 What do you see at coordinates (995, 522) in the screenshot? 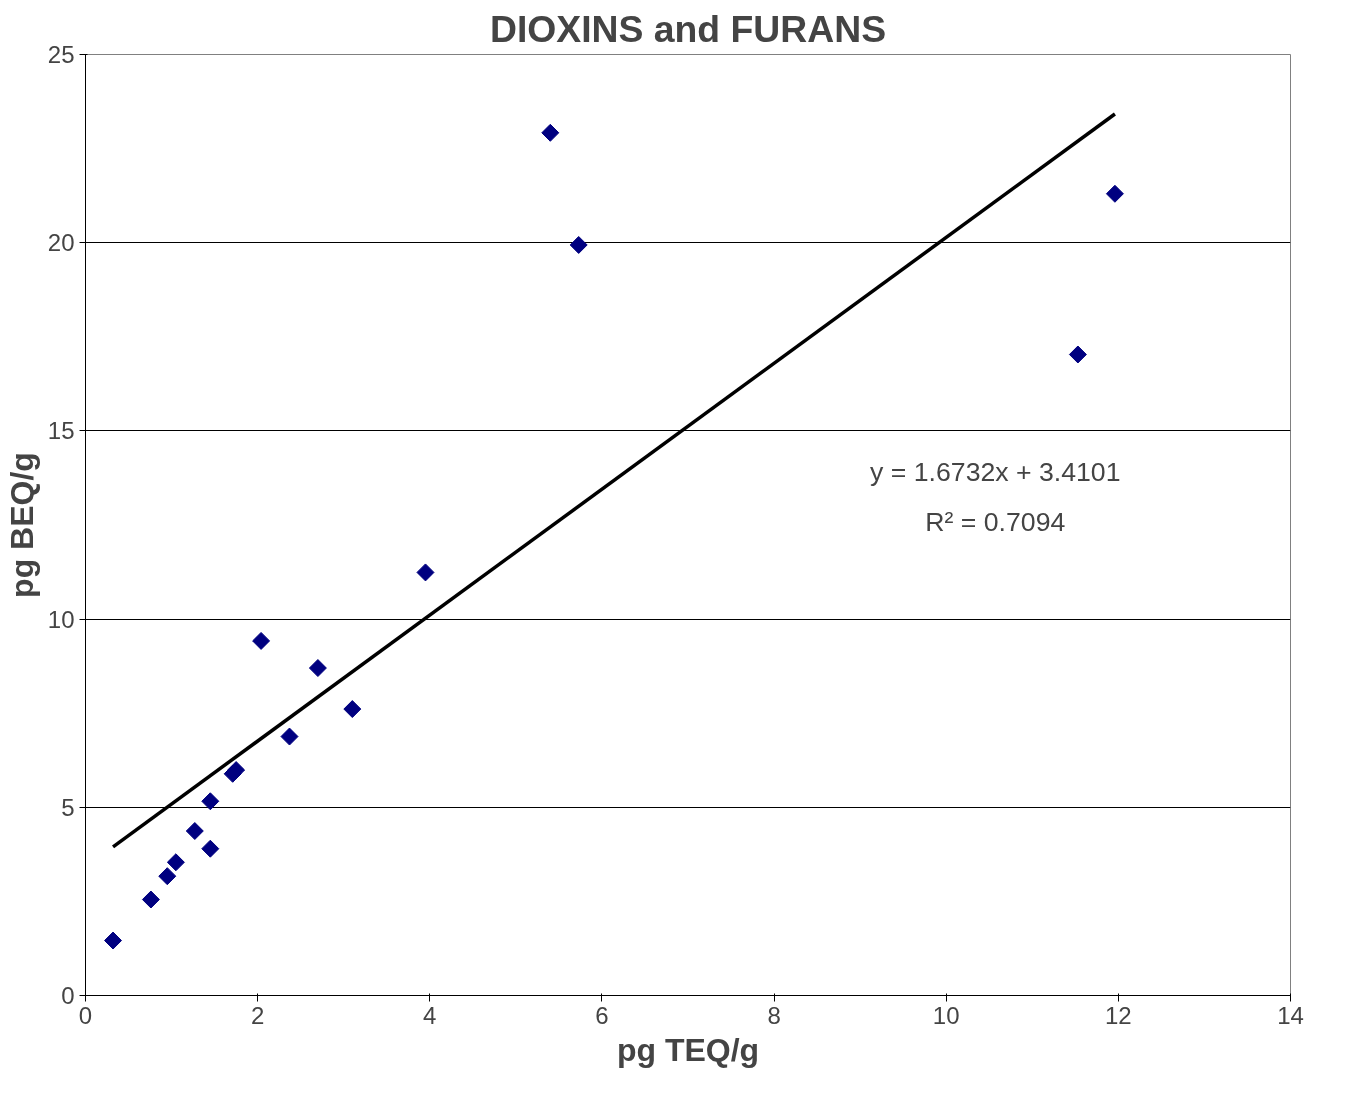
I see `annotation: R² = 0.7094` at bounding box center [995, 522].